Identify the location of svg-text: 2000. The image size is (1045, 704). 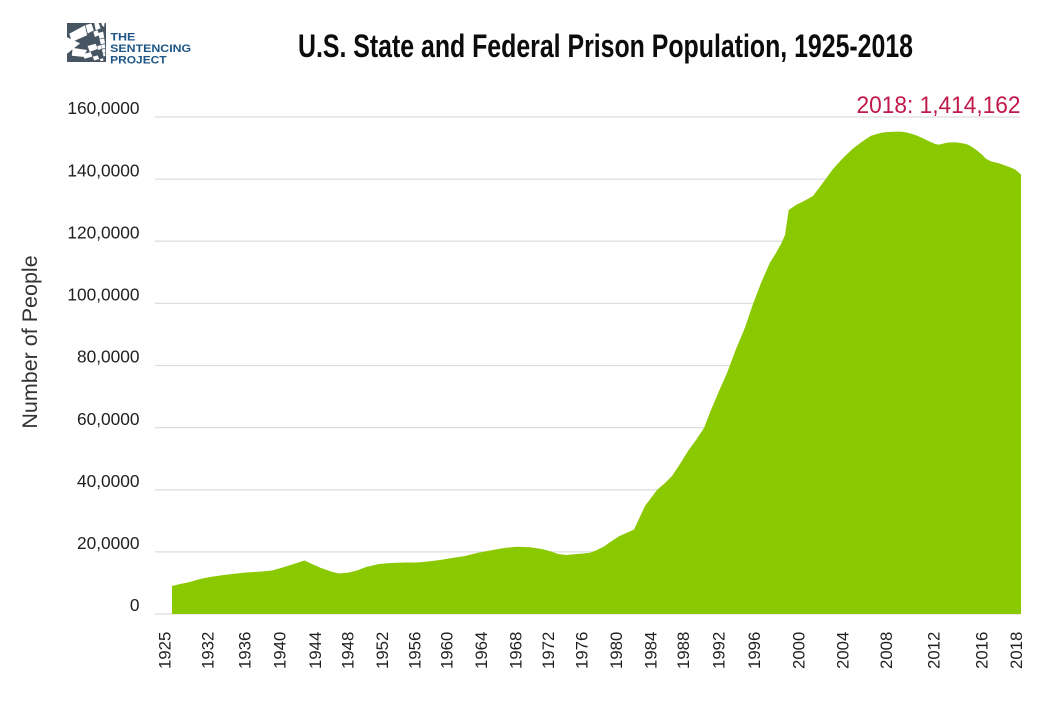
(798, 650).